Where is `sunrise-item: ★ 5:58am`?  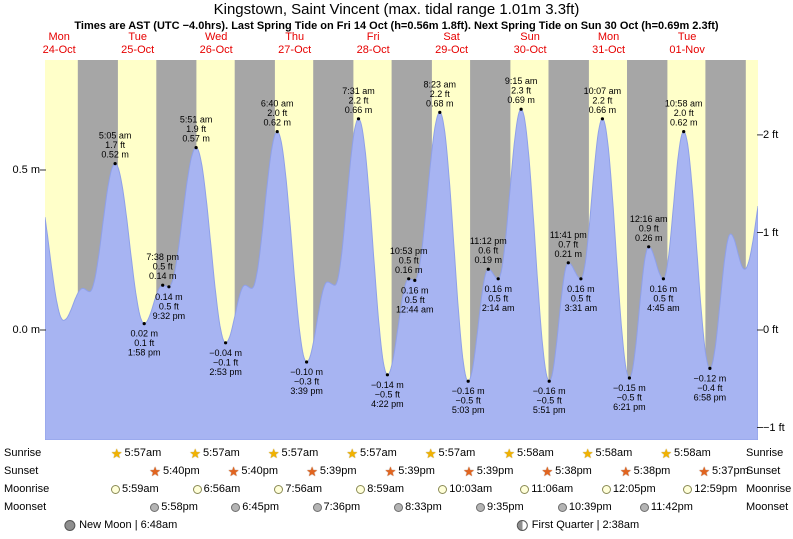
sunrise-item: ★ 5:58am is located at coordinates (607, 453).